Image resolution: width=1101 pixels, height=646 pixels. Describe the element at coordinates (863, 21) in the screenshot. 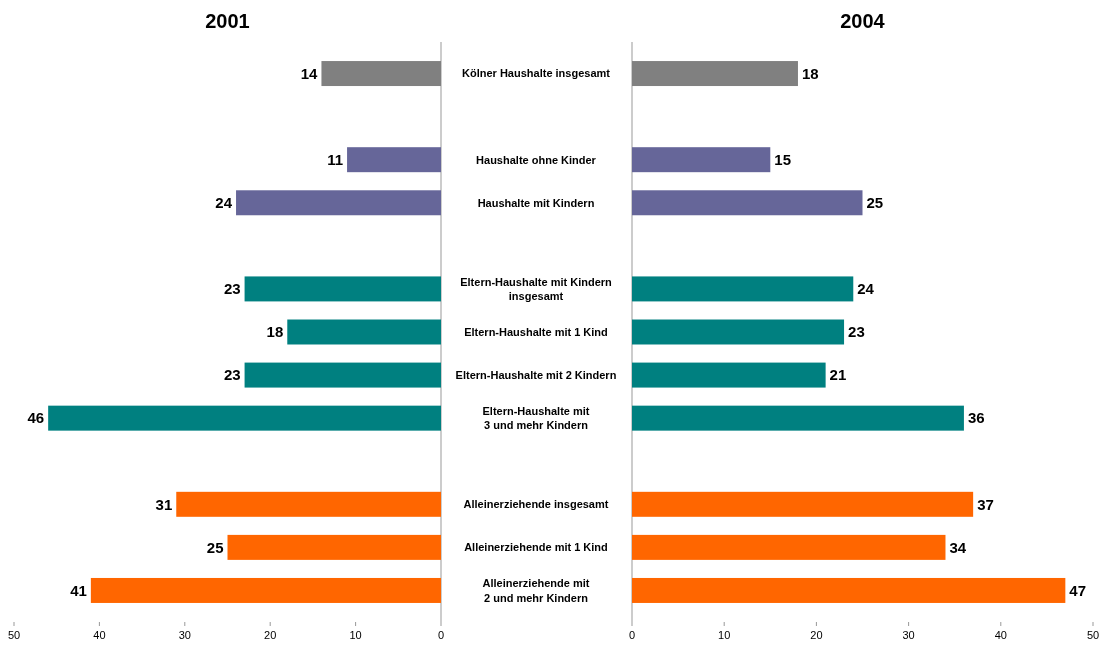

I see `chart-title: 2004` at that location.